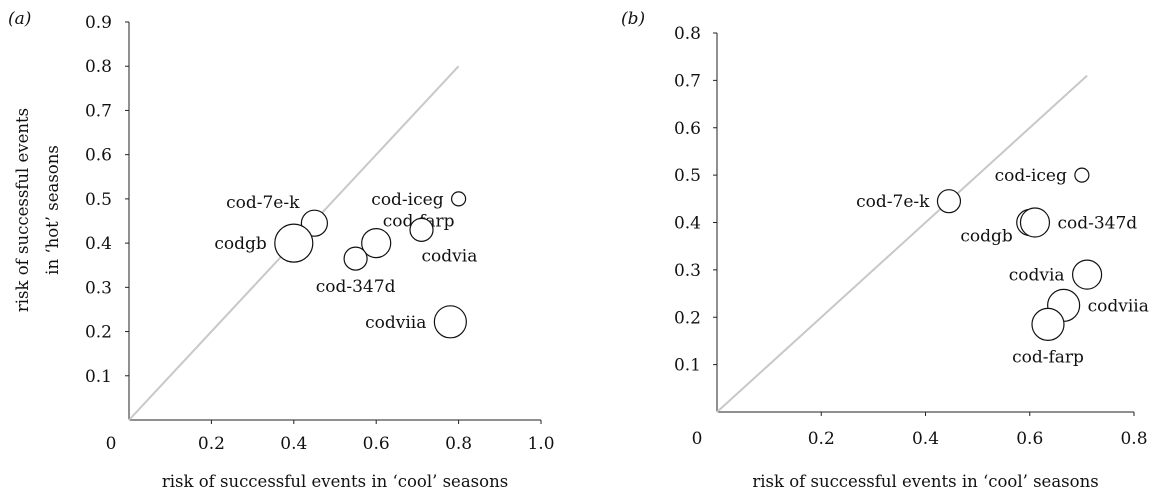  What do you see at coordinates (19, 19) in the screenshot?
I see `panel-label-a: (a)` at bounding box center [19, 19].